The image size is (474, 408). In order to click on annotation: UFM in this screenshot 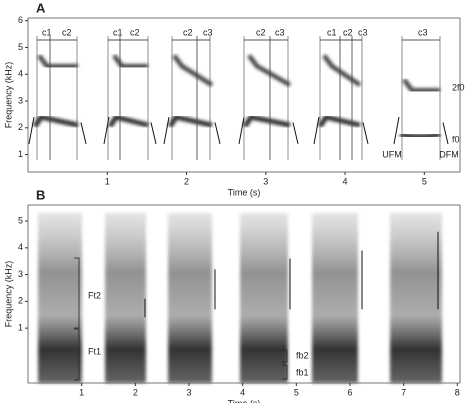, I will do `click(392, 154)`.